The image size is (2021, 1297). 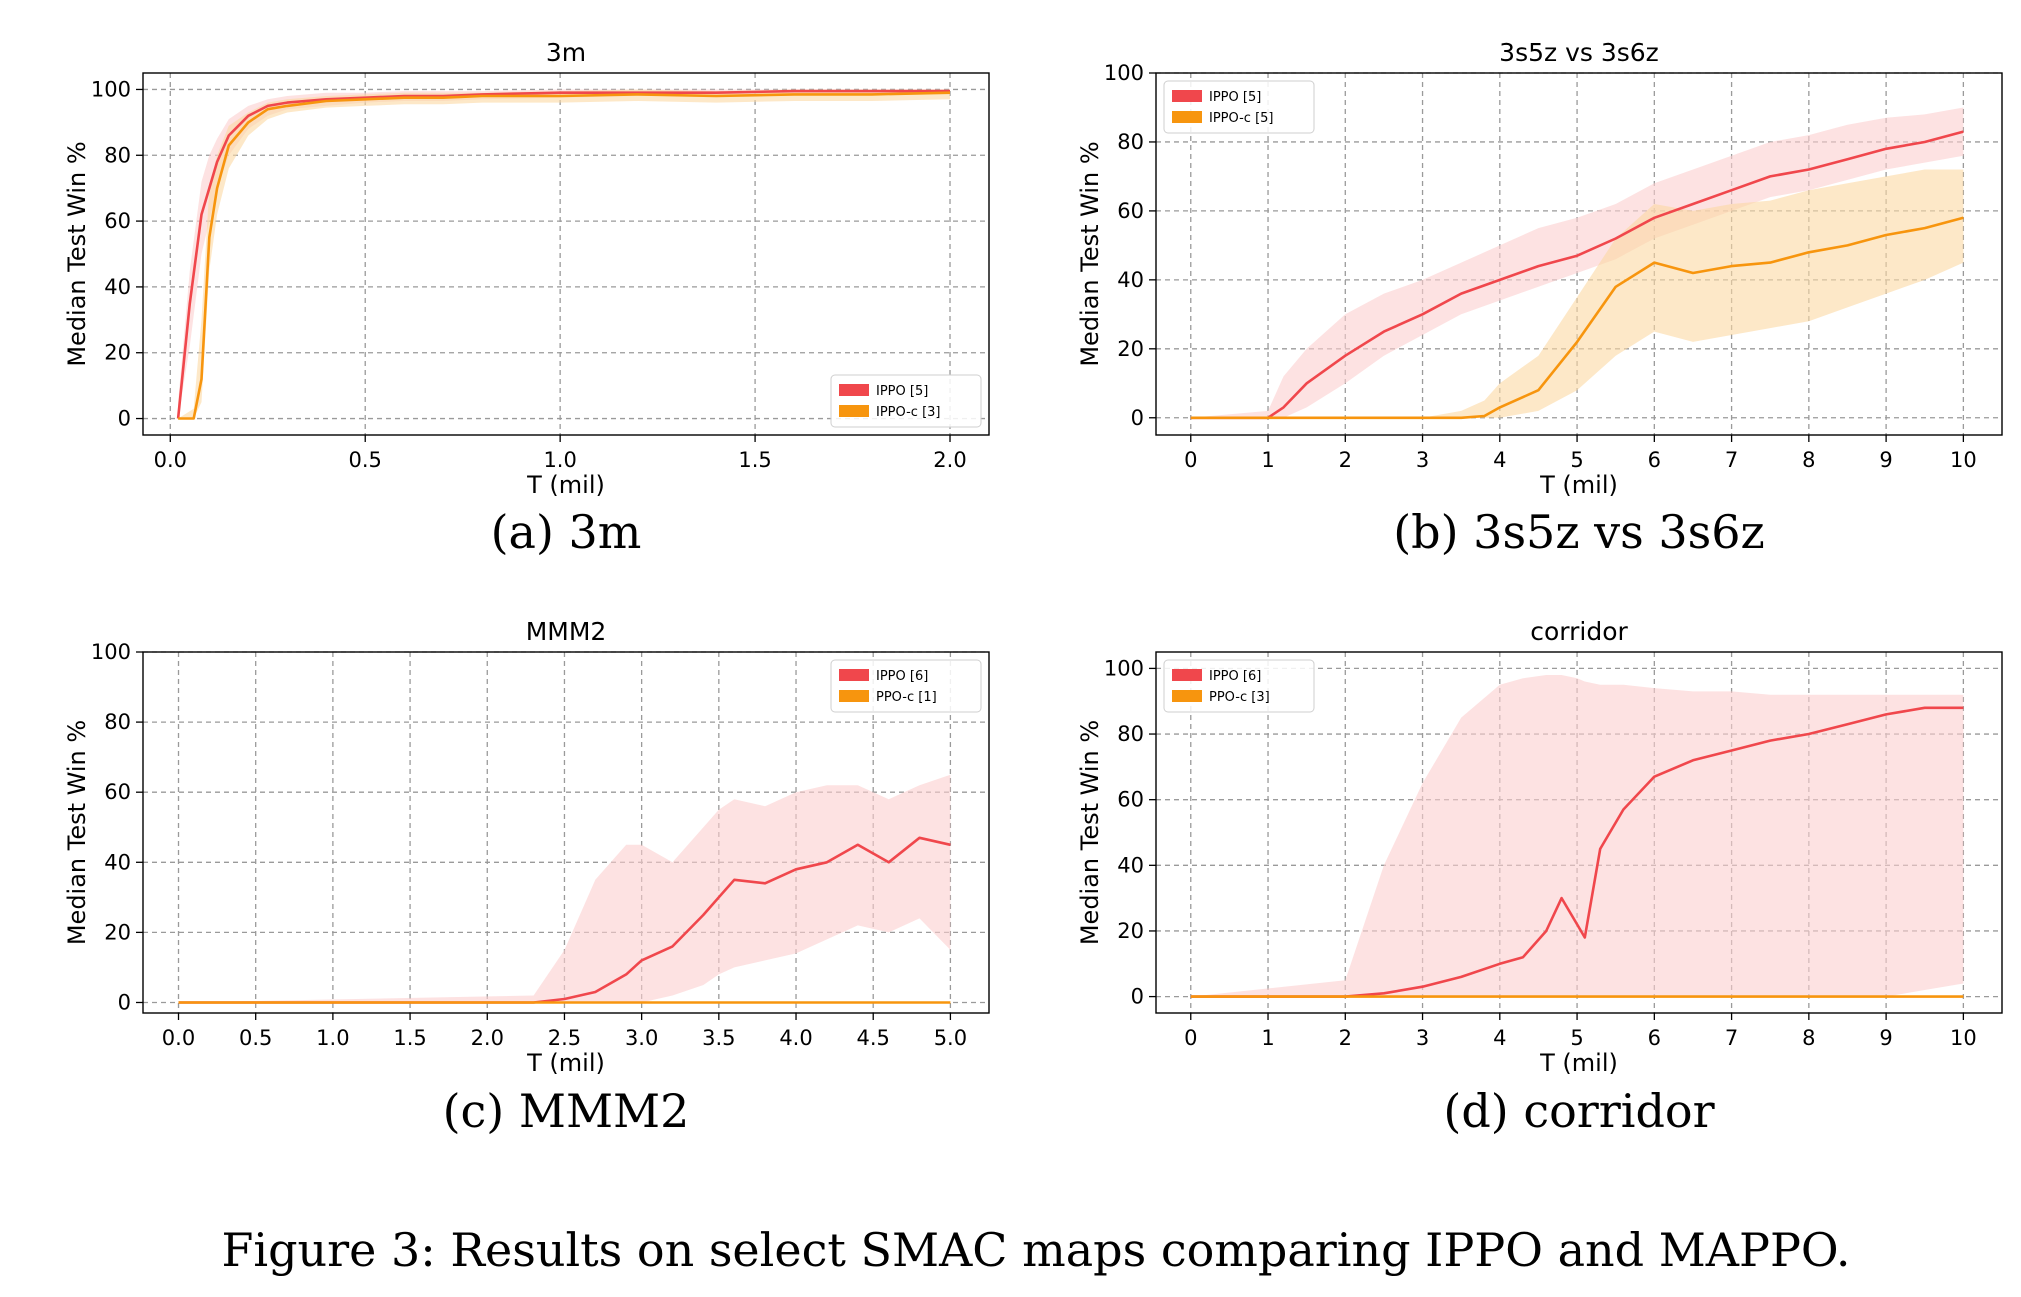 What do you see at coordinates (1963, 460) in the screenshot?
I see `x-tick-label: 10` at bounding box center [1963, 460].